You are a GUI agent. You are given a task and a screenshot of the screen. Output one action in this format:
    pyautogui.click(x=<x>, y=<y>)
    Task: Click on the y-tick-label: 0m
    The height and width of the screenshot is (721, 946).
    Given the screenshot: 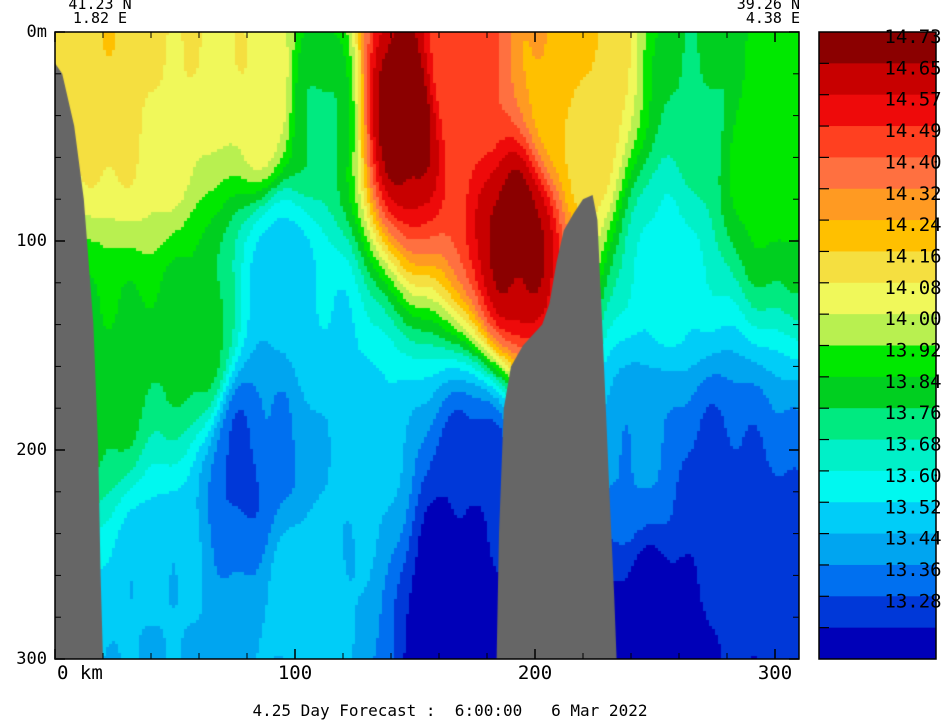 What is the action you would take?
    pyautogui.click(x=37, y=32)
    